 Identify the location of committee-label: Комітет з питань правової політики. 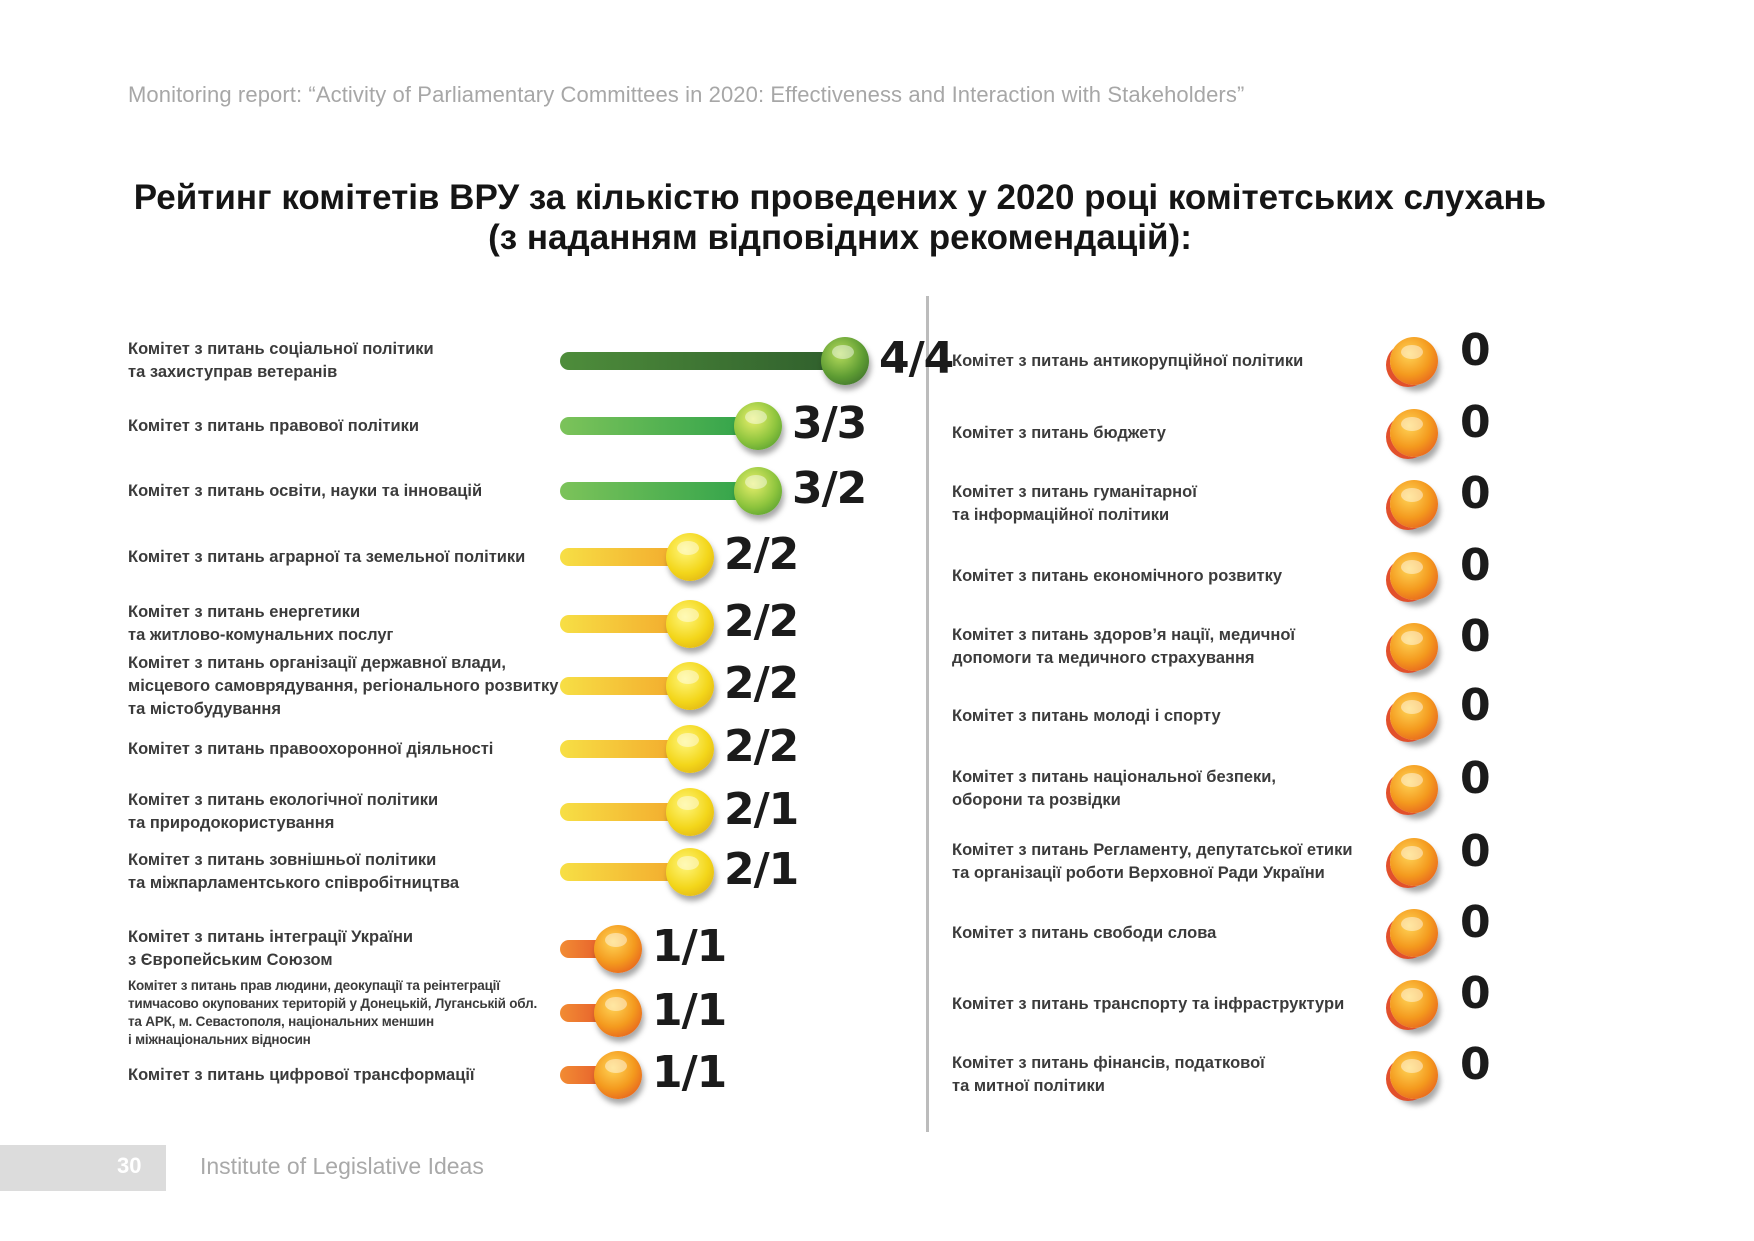
(274, 425).